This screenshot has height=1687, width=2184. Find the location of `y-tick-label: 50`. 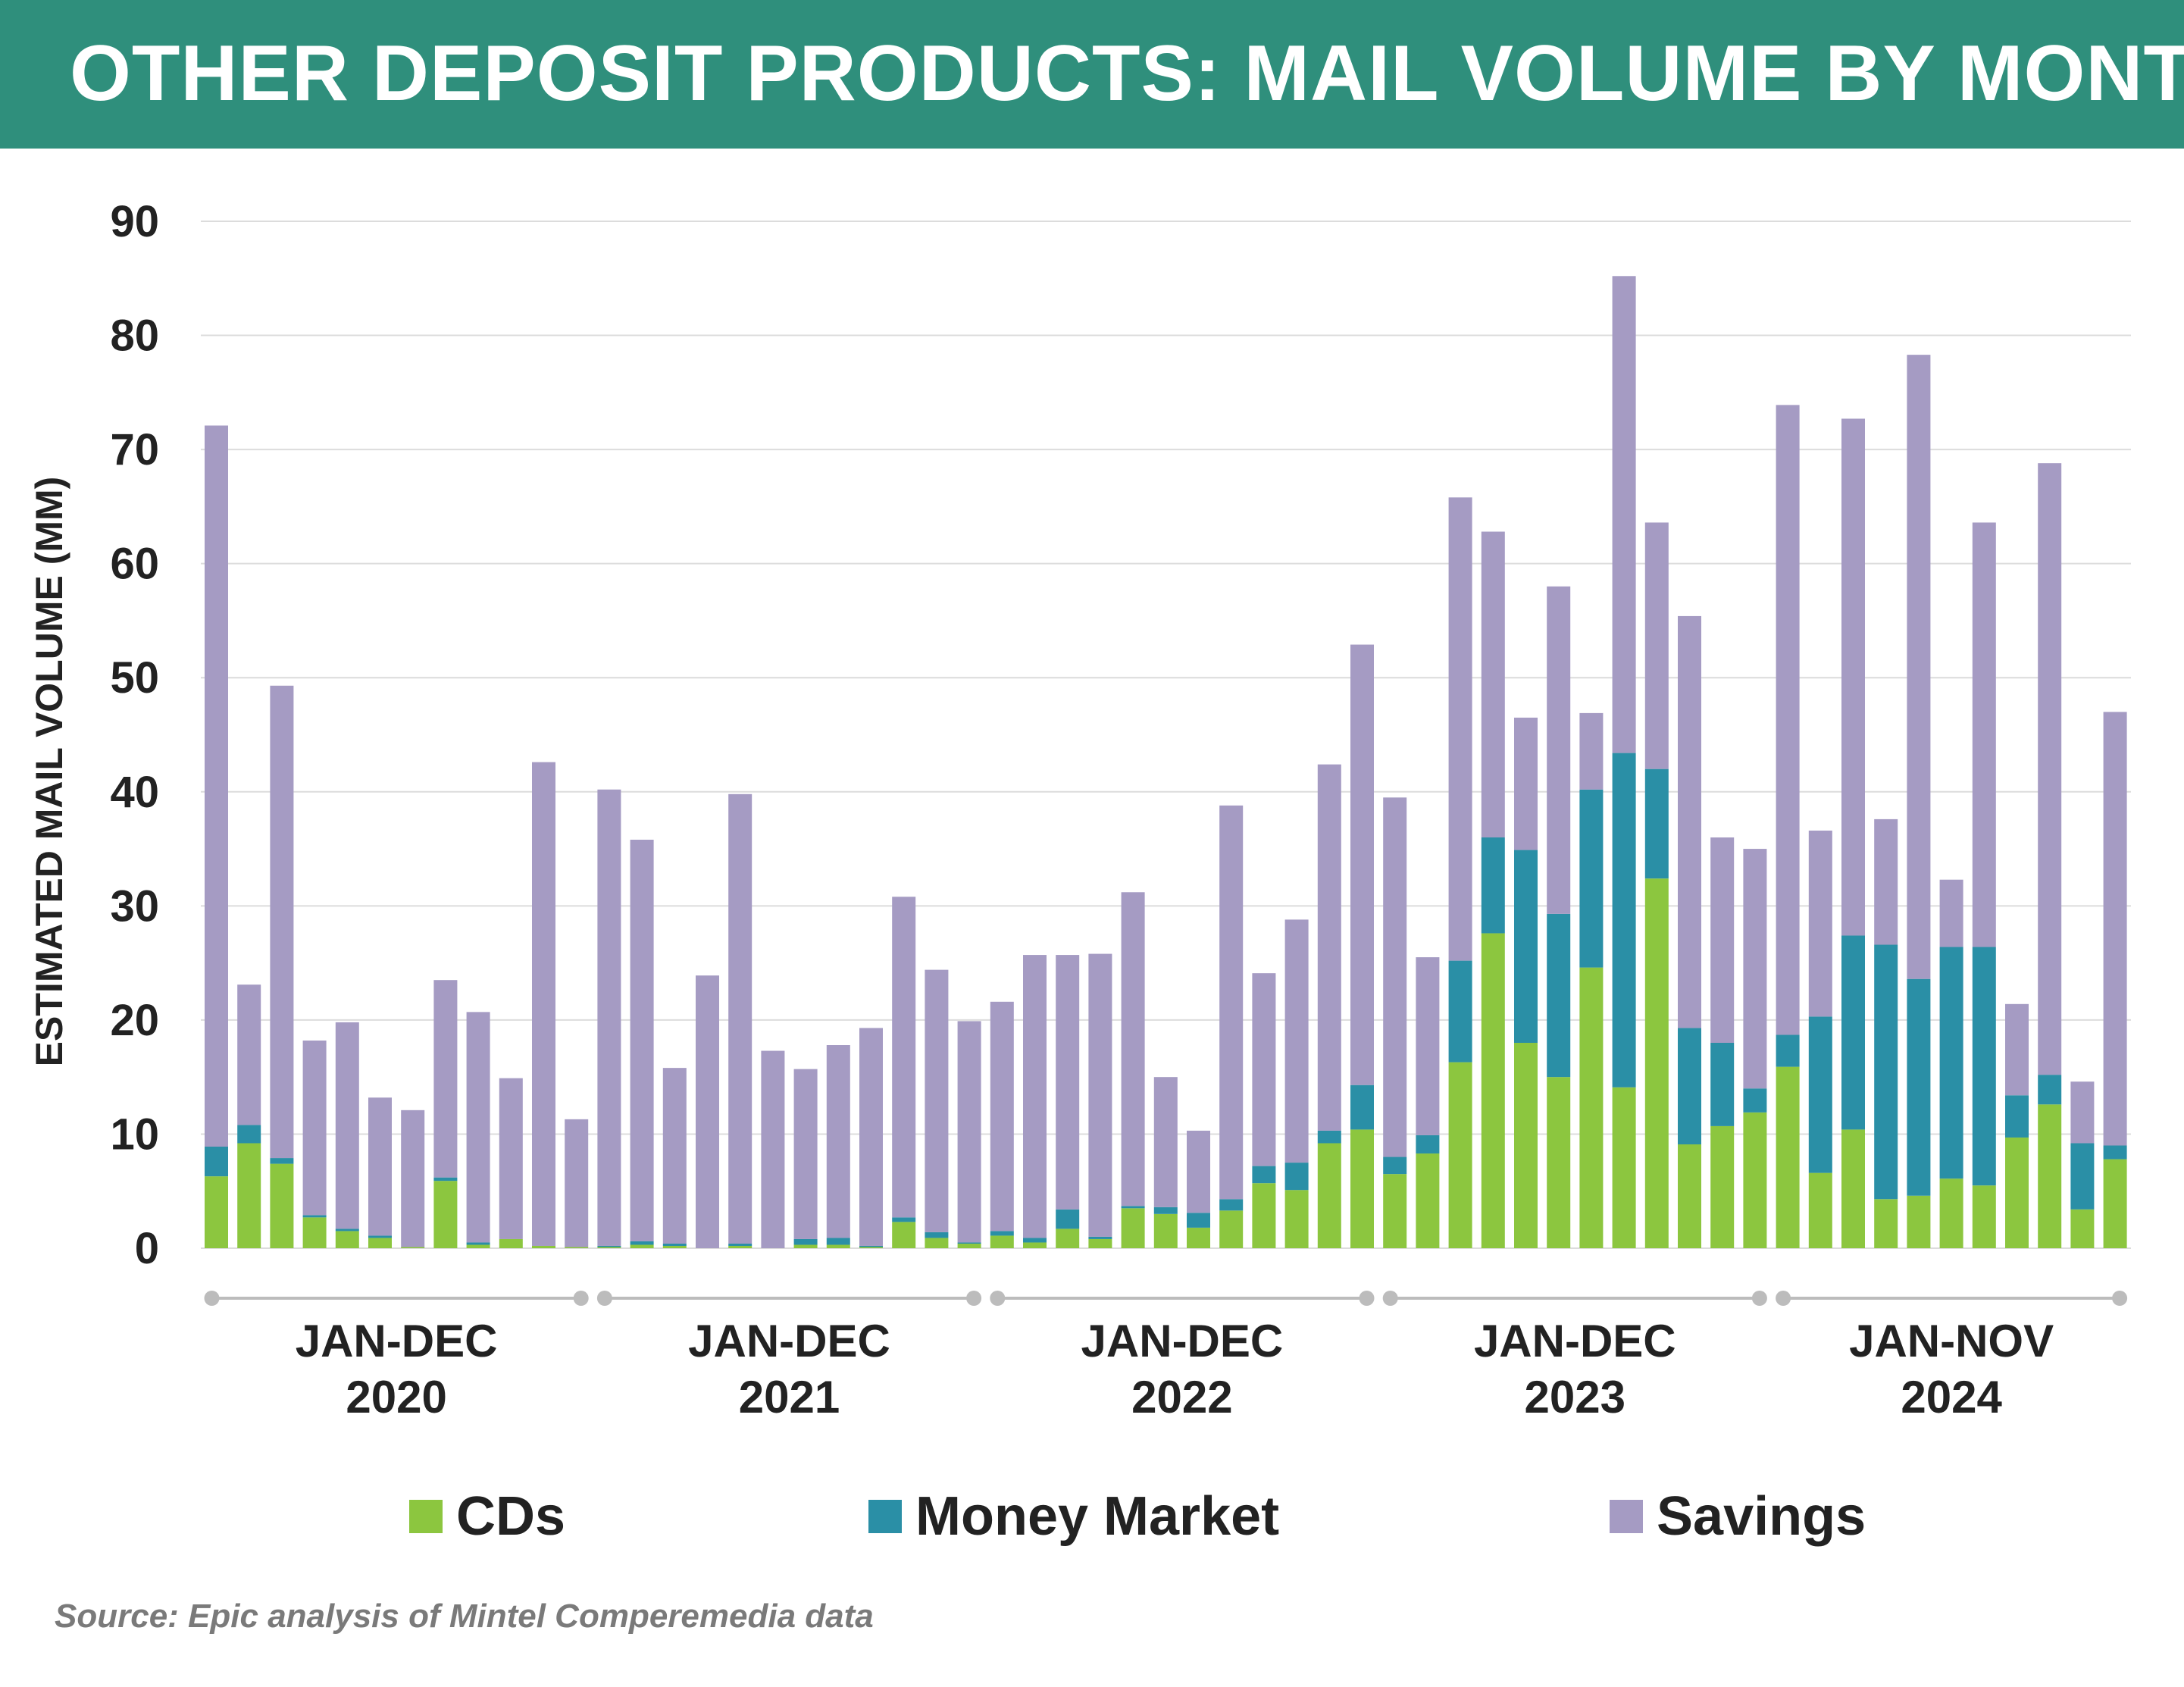

y-tick-label: 50 is located at coordinates (134, 678).